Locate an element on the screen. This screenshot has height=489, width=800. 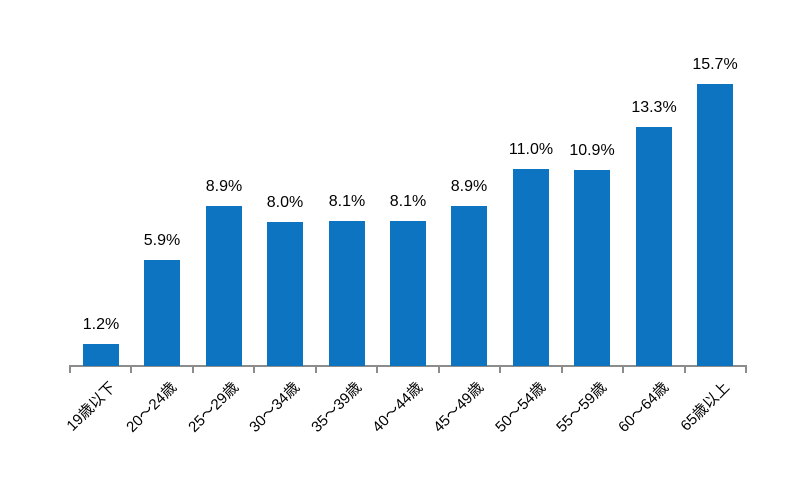
x-axis-label: 19歳以下 is located at coordinates (91, 407).